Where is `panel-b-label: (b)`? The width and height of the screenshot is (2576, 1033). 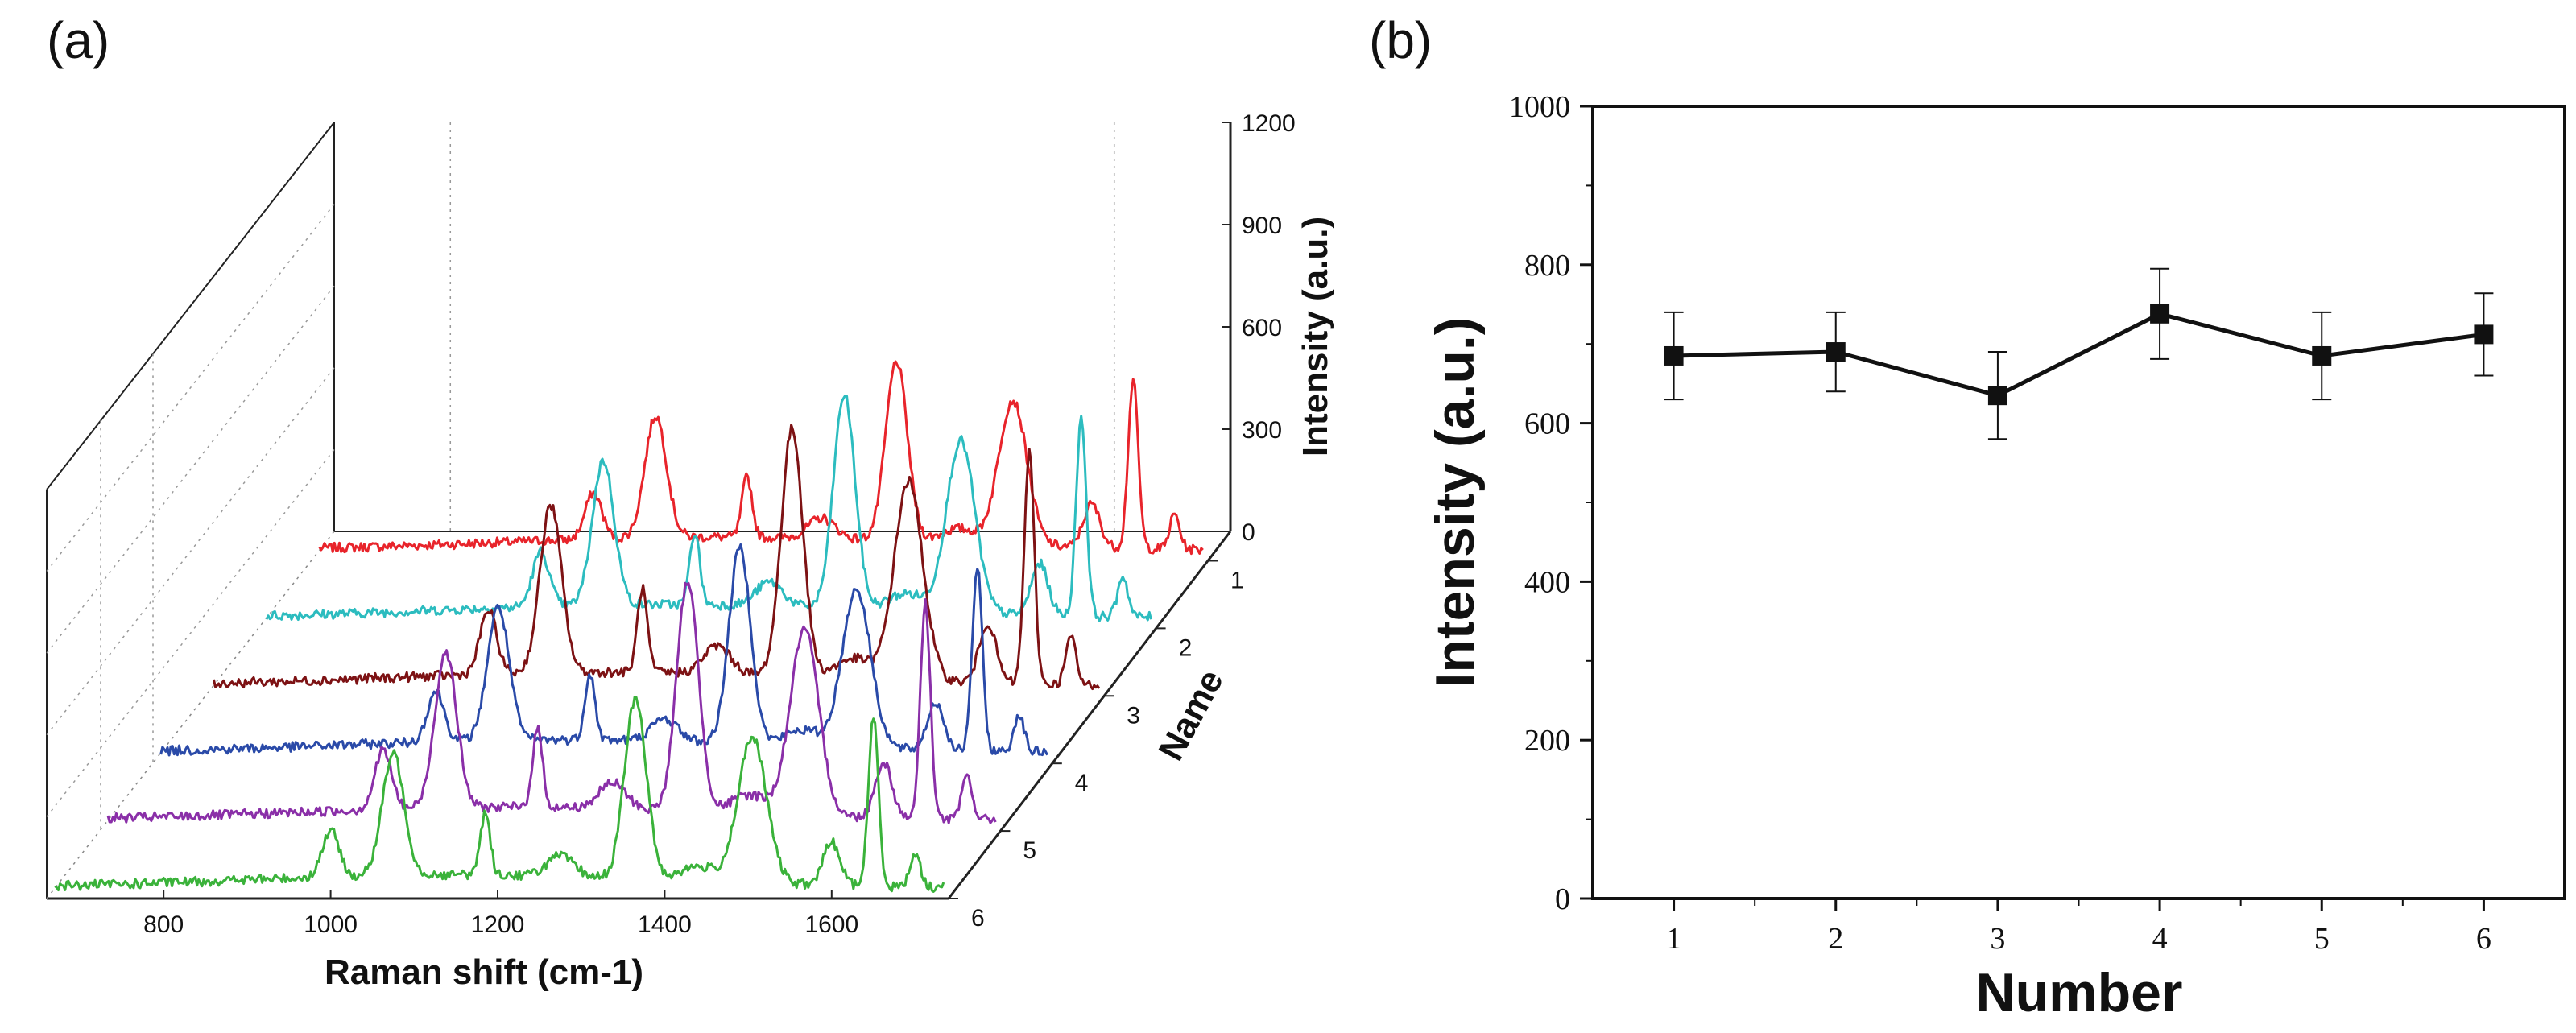
panel-b-label: (b) is located at coordinates (1401, 40).